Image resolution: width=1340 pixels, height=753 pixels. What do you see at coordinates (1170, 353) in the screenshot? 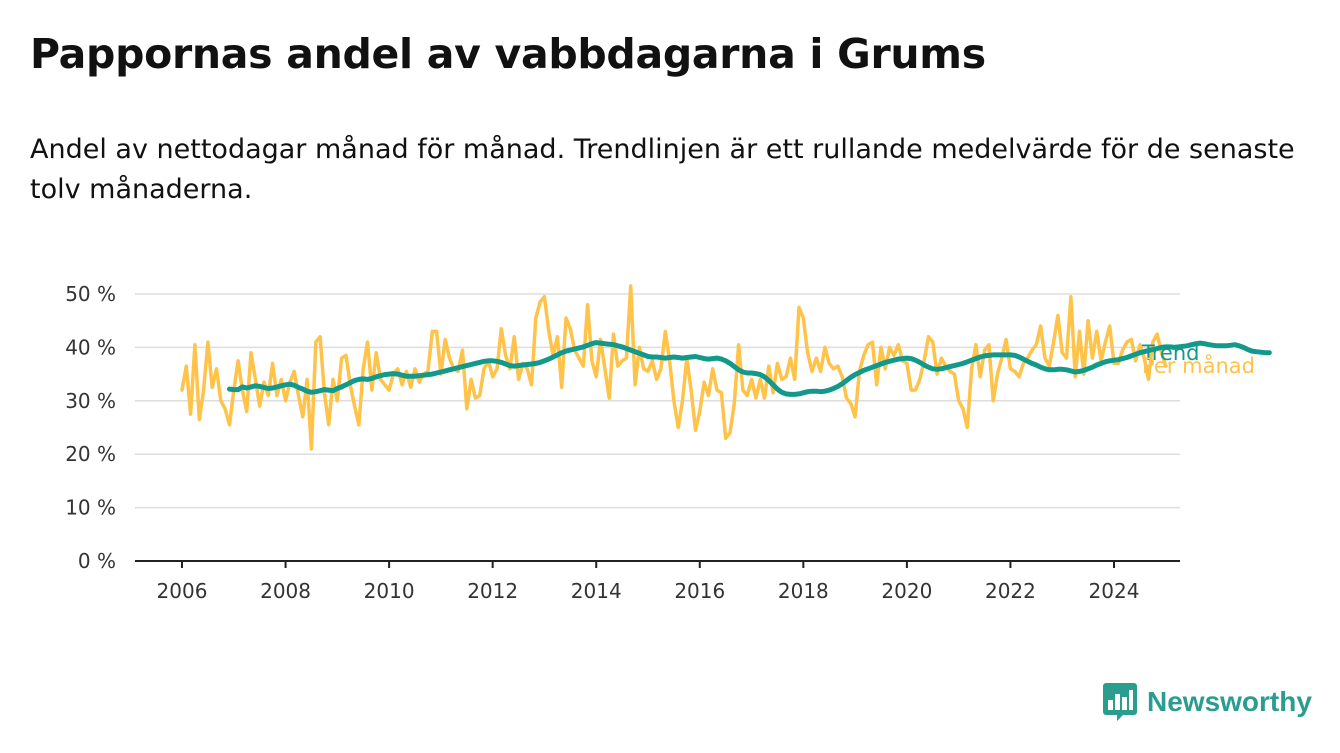
I see `legend-label-trend: Trend` at bounding box center [1170, 353].